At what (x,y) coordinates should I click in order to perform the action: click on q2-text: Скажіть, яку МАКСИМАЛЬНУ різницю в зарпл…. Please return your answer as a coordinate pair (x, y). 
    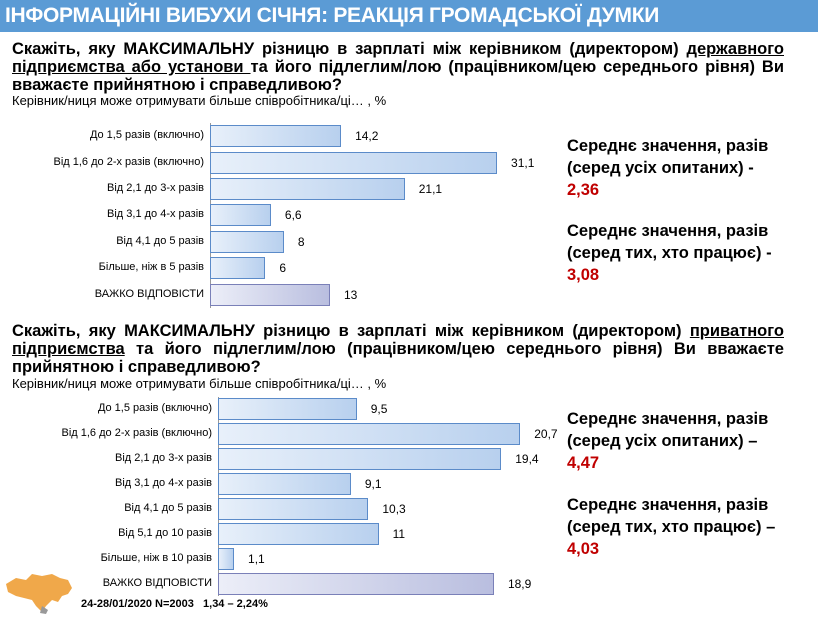
    Looking at the image, I should click on (351, 331).